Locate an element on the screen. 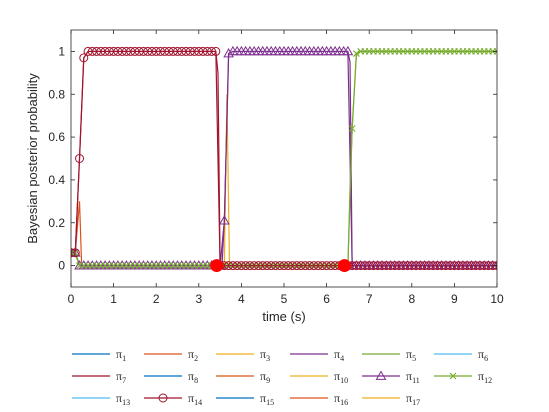  legend-label: π17 is located at coordinates (413, 399).